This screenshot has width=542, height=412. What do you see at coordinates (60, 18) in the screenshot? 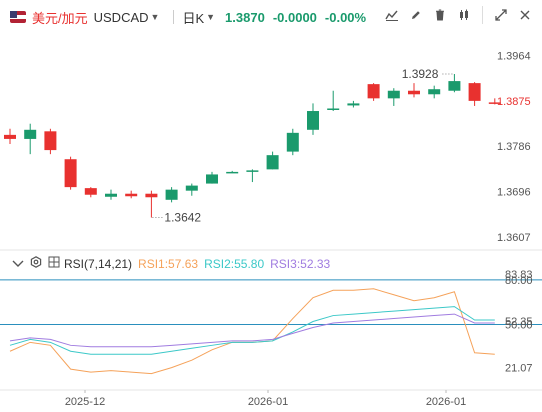
I see `pair-name-cn: 美元/加元` at bounding box center [60, 18].